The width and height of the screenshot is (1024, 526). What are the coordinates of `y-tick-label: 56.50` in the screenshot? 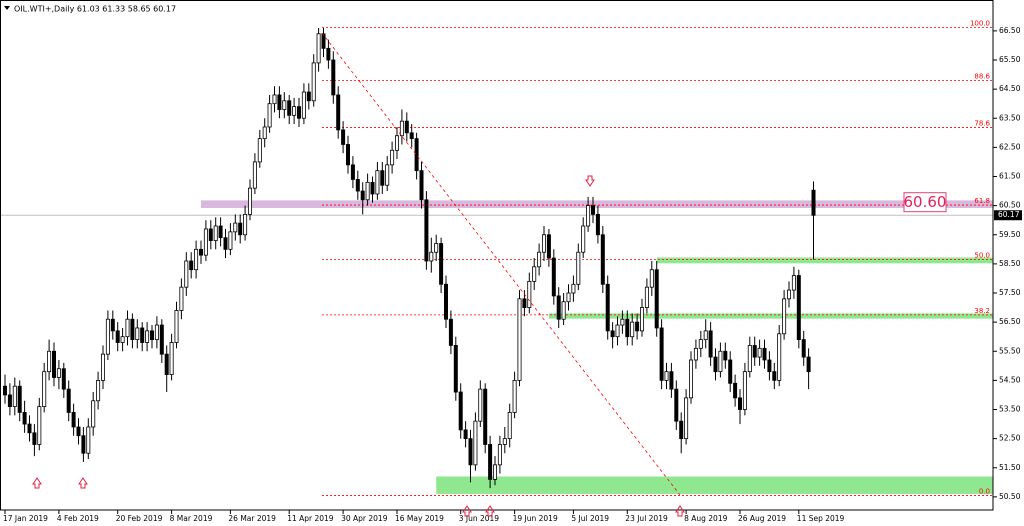 It's located at (1010, 321).